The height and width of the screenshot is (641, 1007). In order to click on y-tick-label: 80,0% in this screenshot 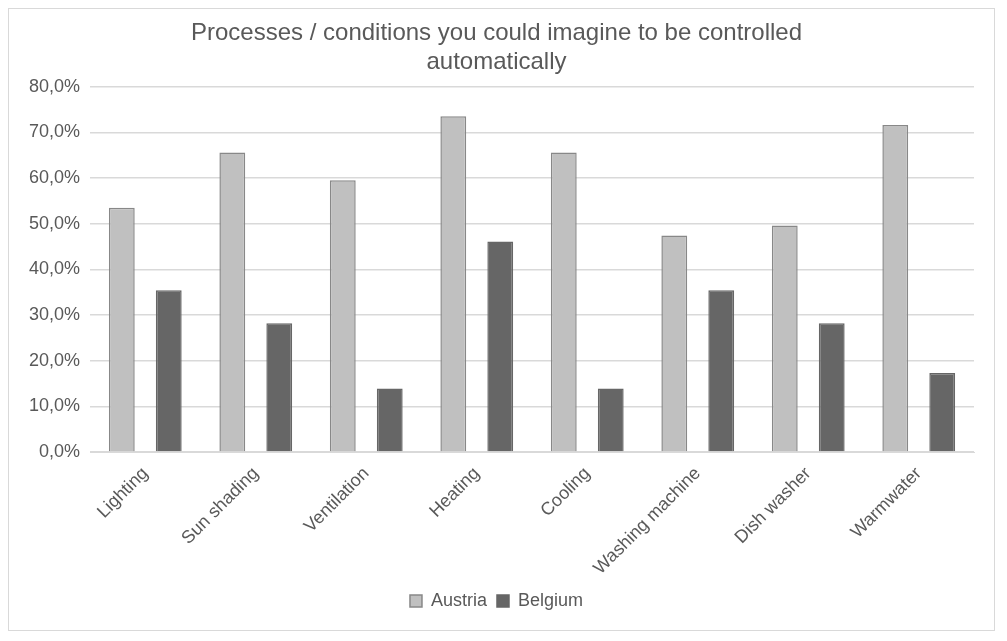, I will do `click(54, 85)`.